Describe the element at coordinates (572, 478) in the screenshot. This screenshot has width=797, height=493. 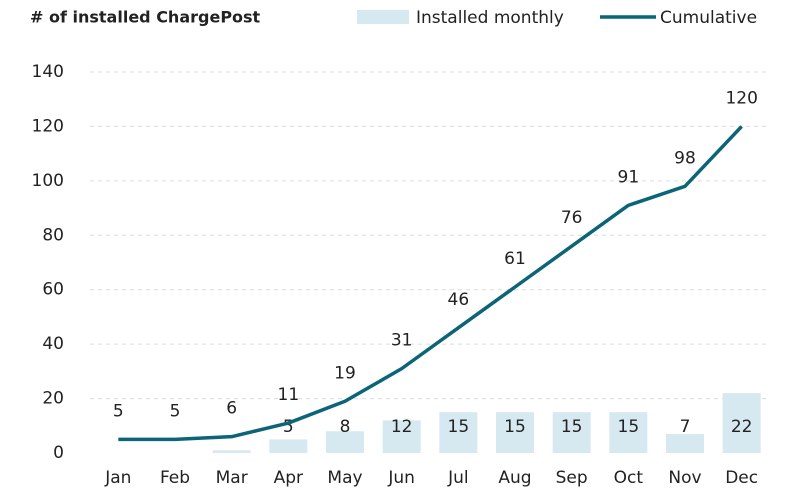
I see `x-tick-label: Sep` at that location.